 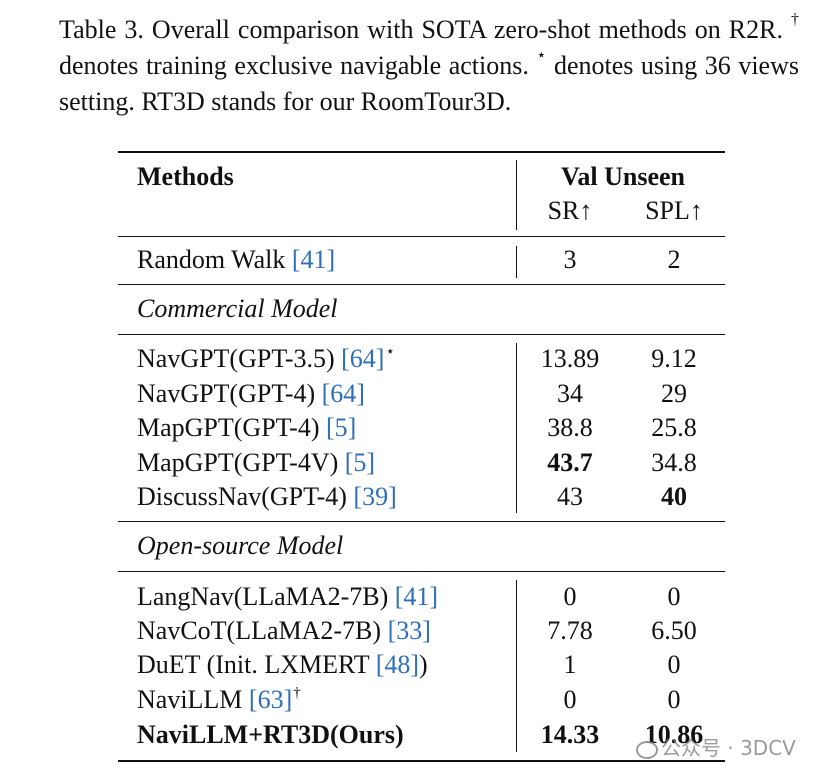 I want to click on sr-value: 38.8, so click(x=570, y=427).